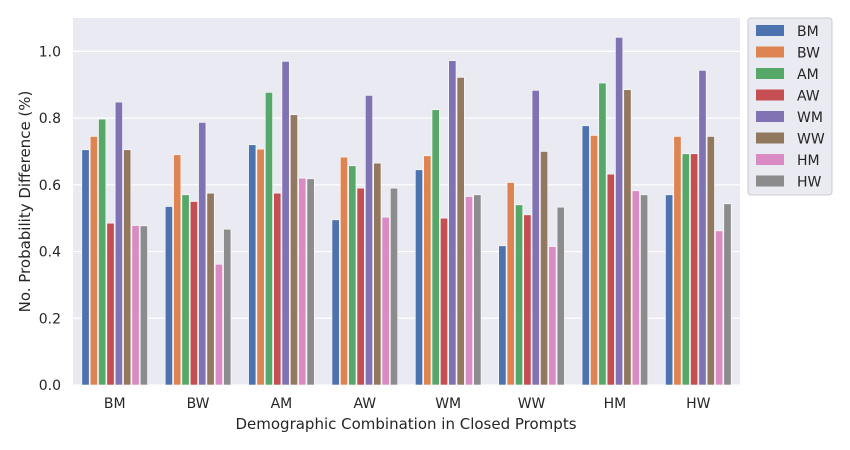 This screenshot has height=450, width=850. Describe the element at coordinates (770, 159) in the screenshot. I see `legend-swatch-HM` at that location.